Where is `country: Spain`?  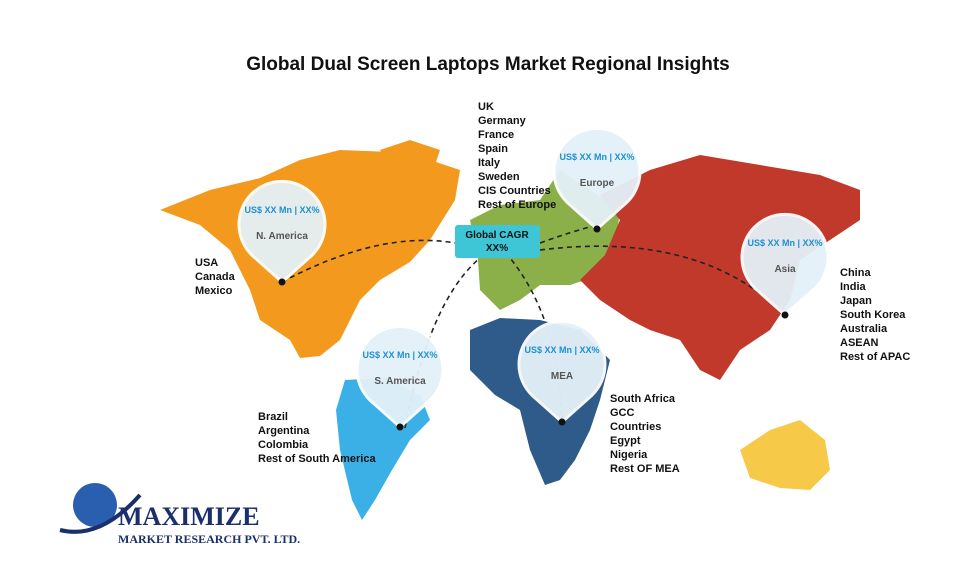 country: Spain is located at coordinates (493, 149).